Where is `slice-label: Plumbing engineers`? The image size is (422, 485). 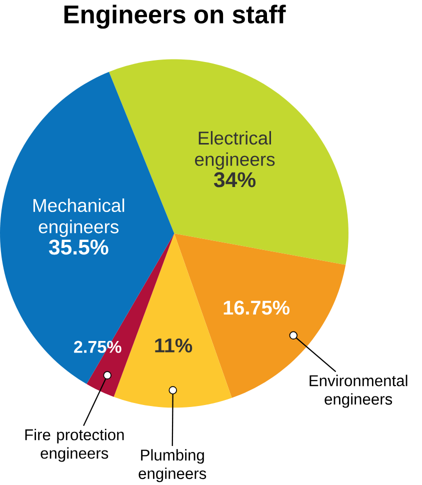 slice-label: Plumbing engineers is located at coordinates (172, 465).